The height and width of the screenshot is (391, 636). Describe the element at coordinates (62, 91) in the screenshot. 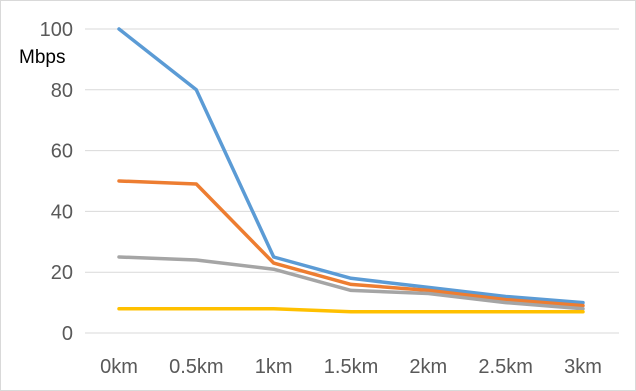

I see `y-tick-label: 80` at that location.